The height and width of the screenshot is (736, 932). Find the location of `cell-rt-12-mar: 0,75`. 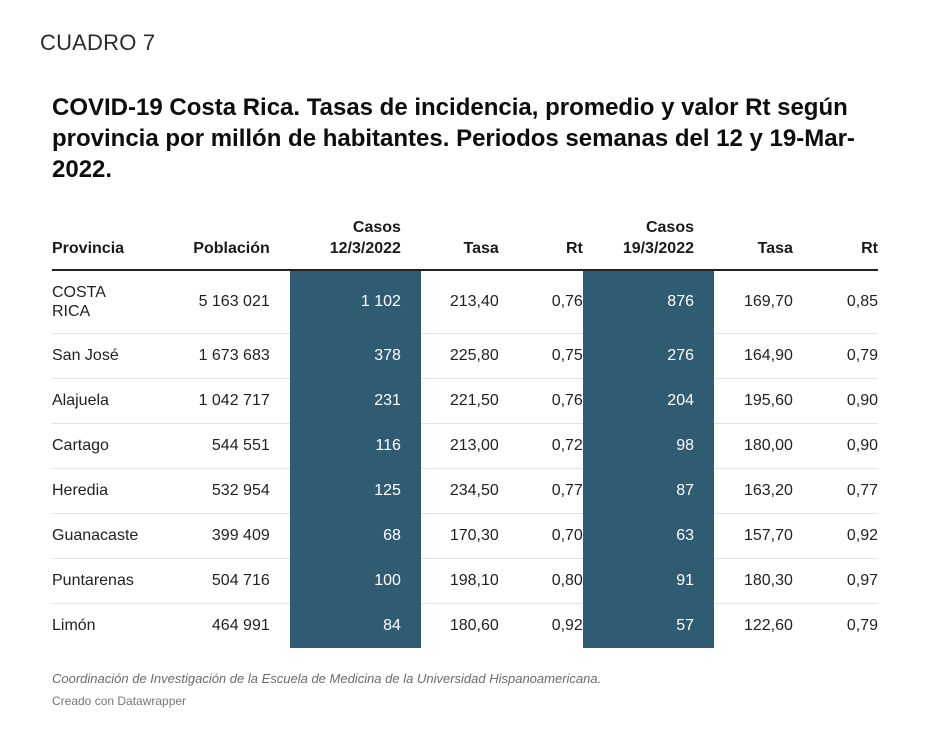

cell-rt-12-mar: 0,75 is located at coordinates (540, 356).